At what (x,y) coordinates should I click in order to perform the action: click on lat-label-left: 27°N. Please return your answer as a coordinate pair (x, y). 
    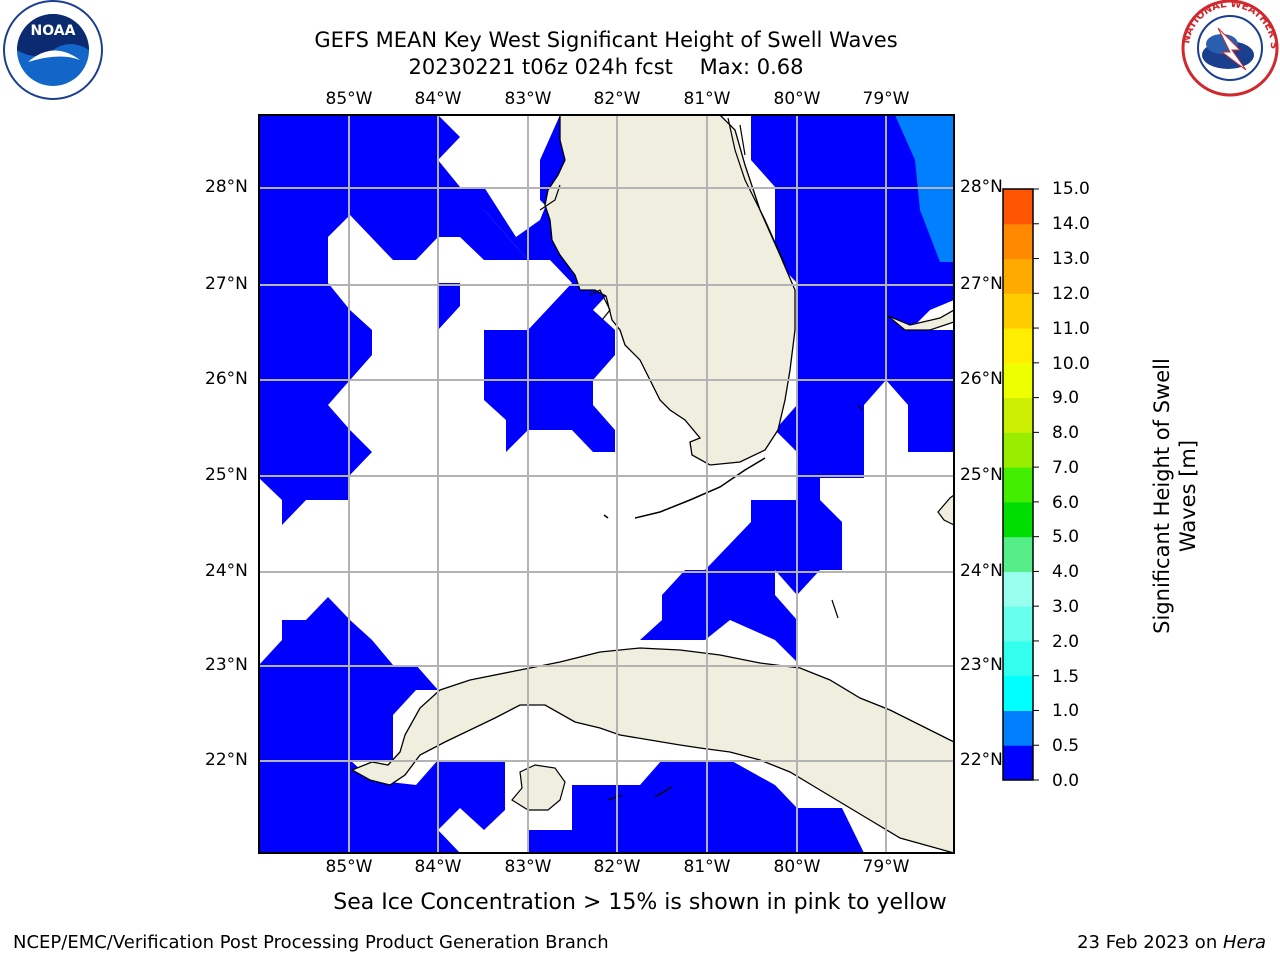
    Looking at the image, I should click on (226, 284).